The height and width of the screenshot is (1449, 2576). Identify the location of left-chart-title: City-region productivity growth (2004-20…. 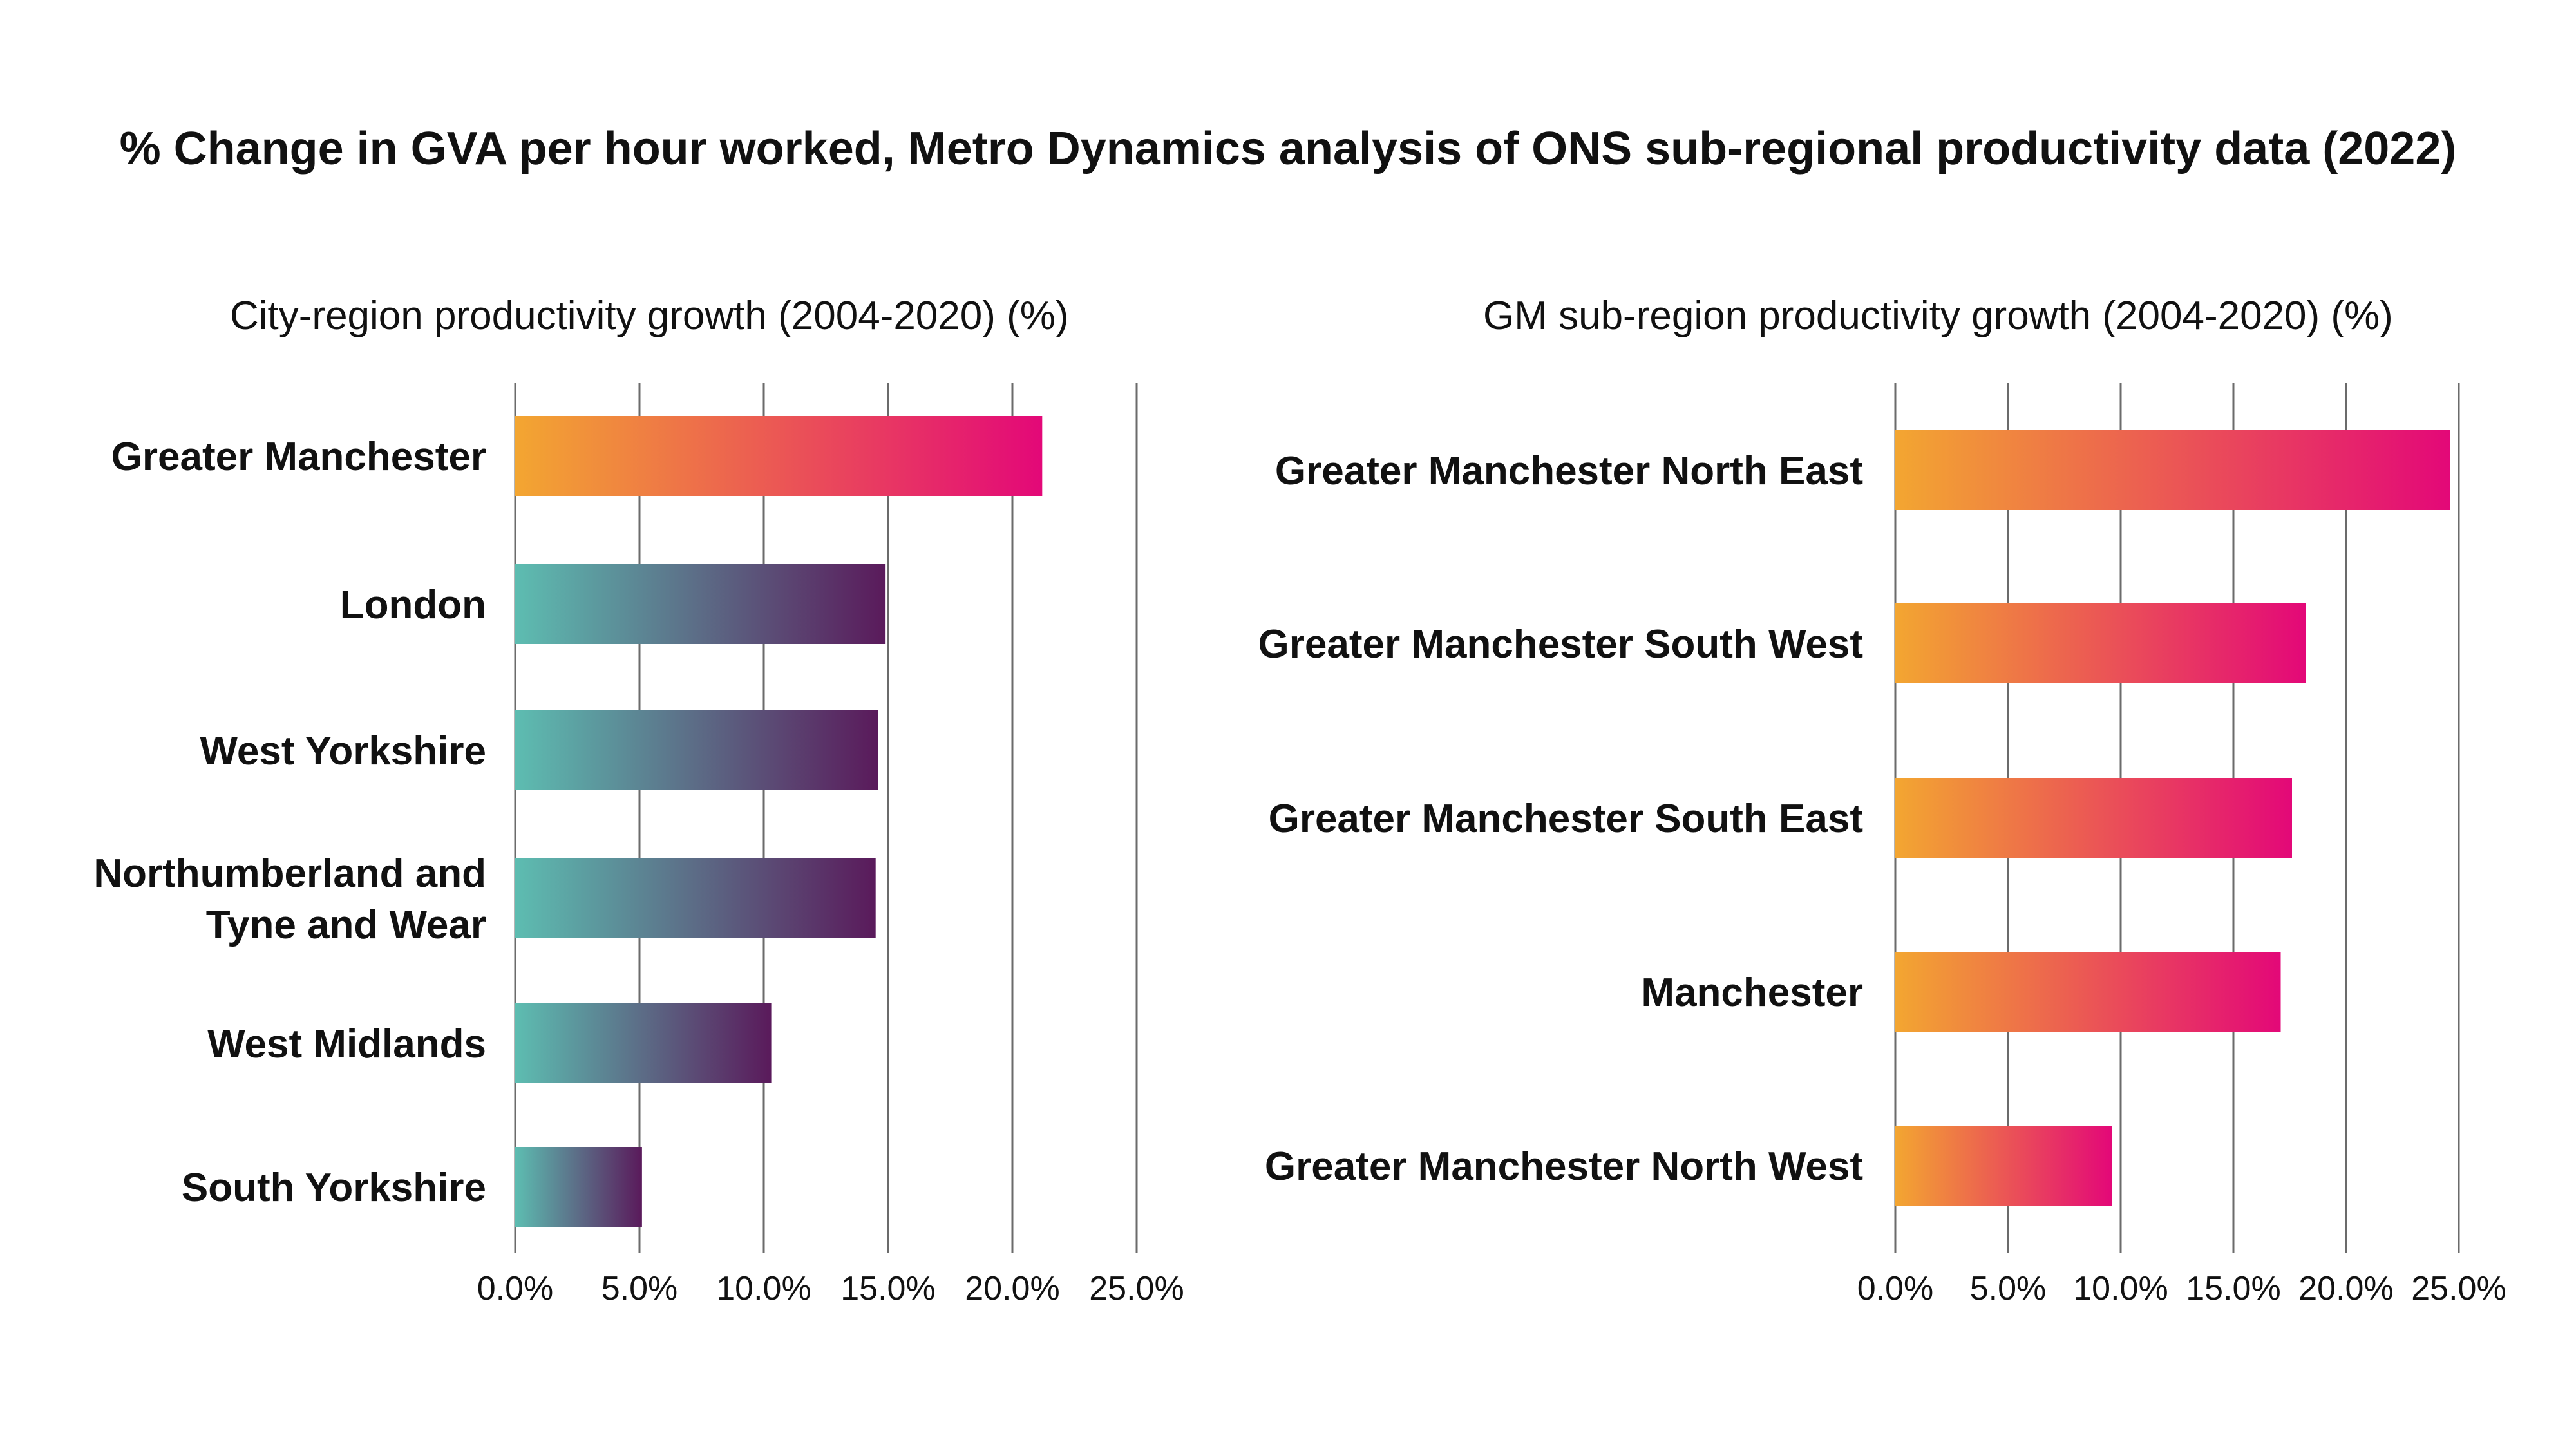
(650, 316).